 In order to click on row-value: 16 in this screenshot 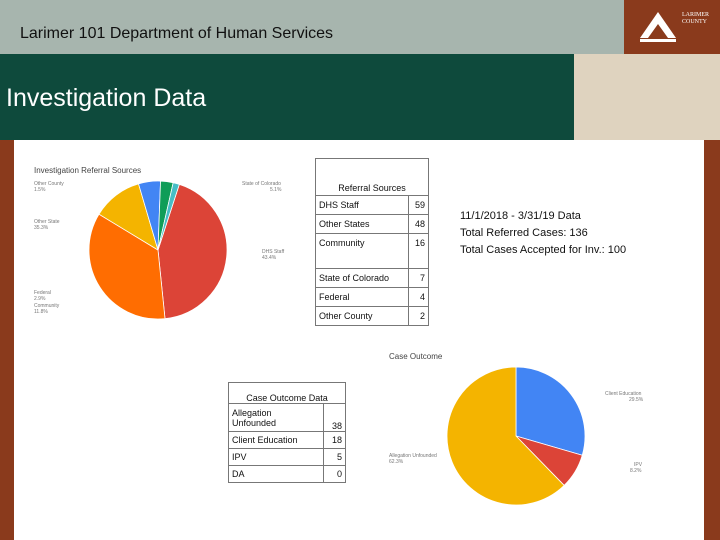, I will do `click(418, 251)`.